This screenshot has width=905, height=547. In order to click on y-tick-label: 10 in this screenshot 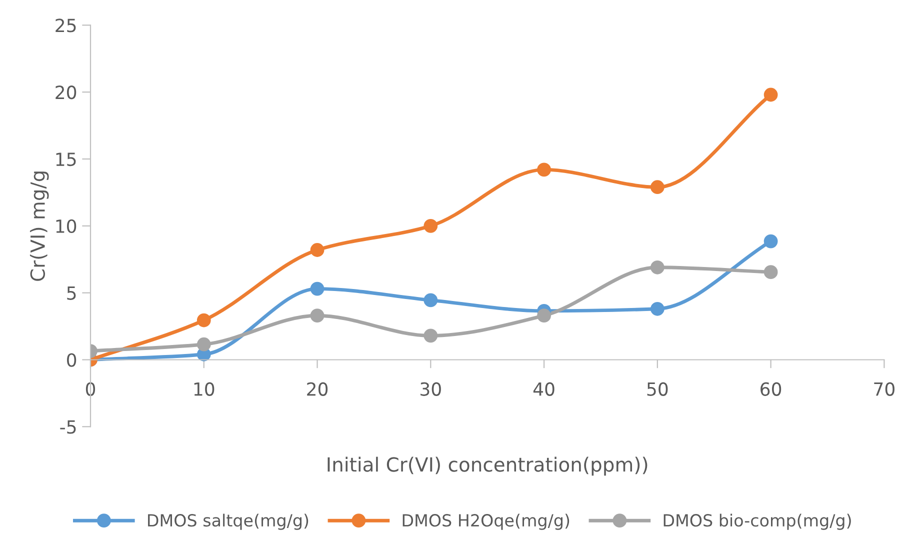, I will do `click(66, 226)`.